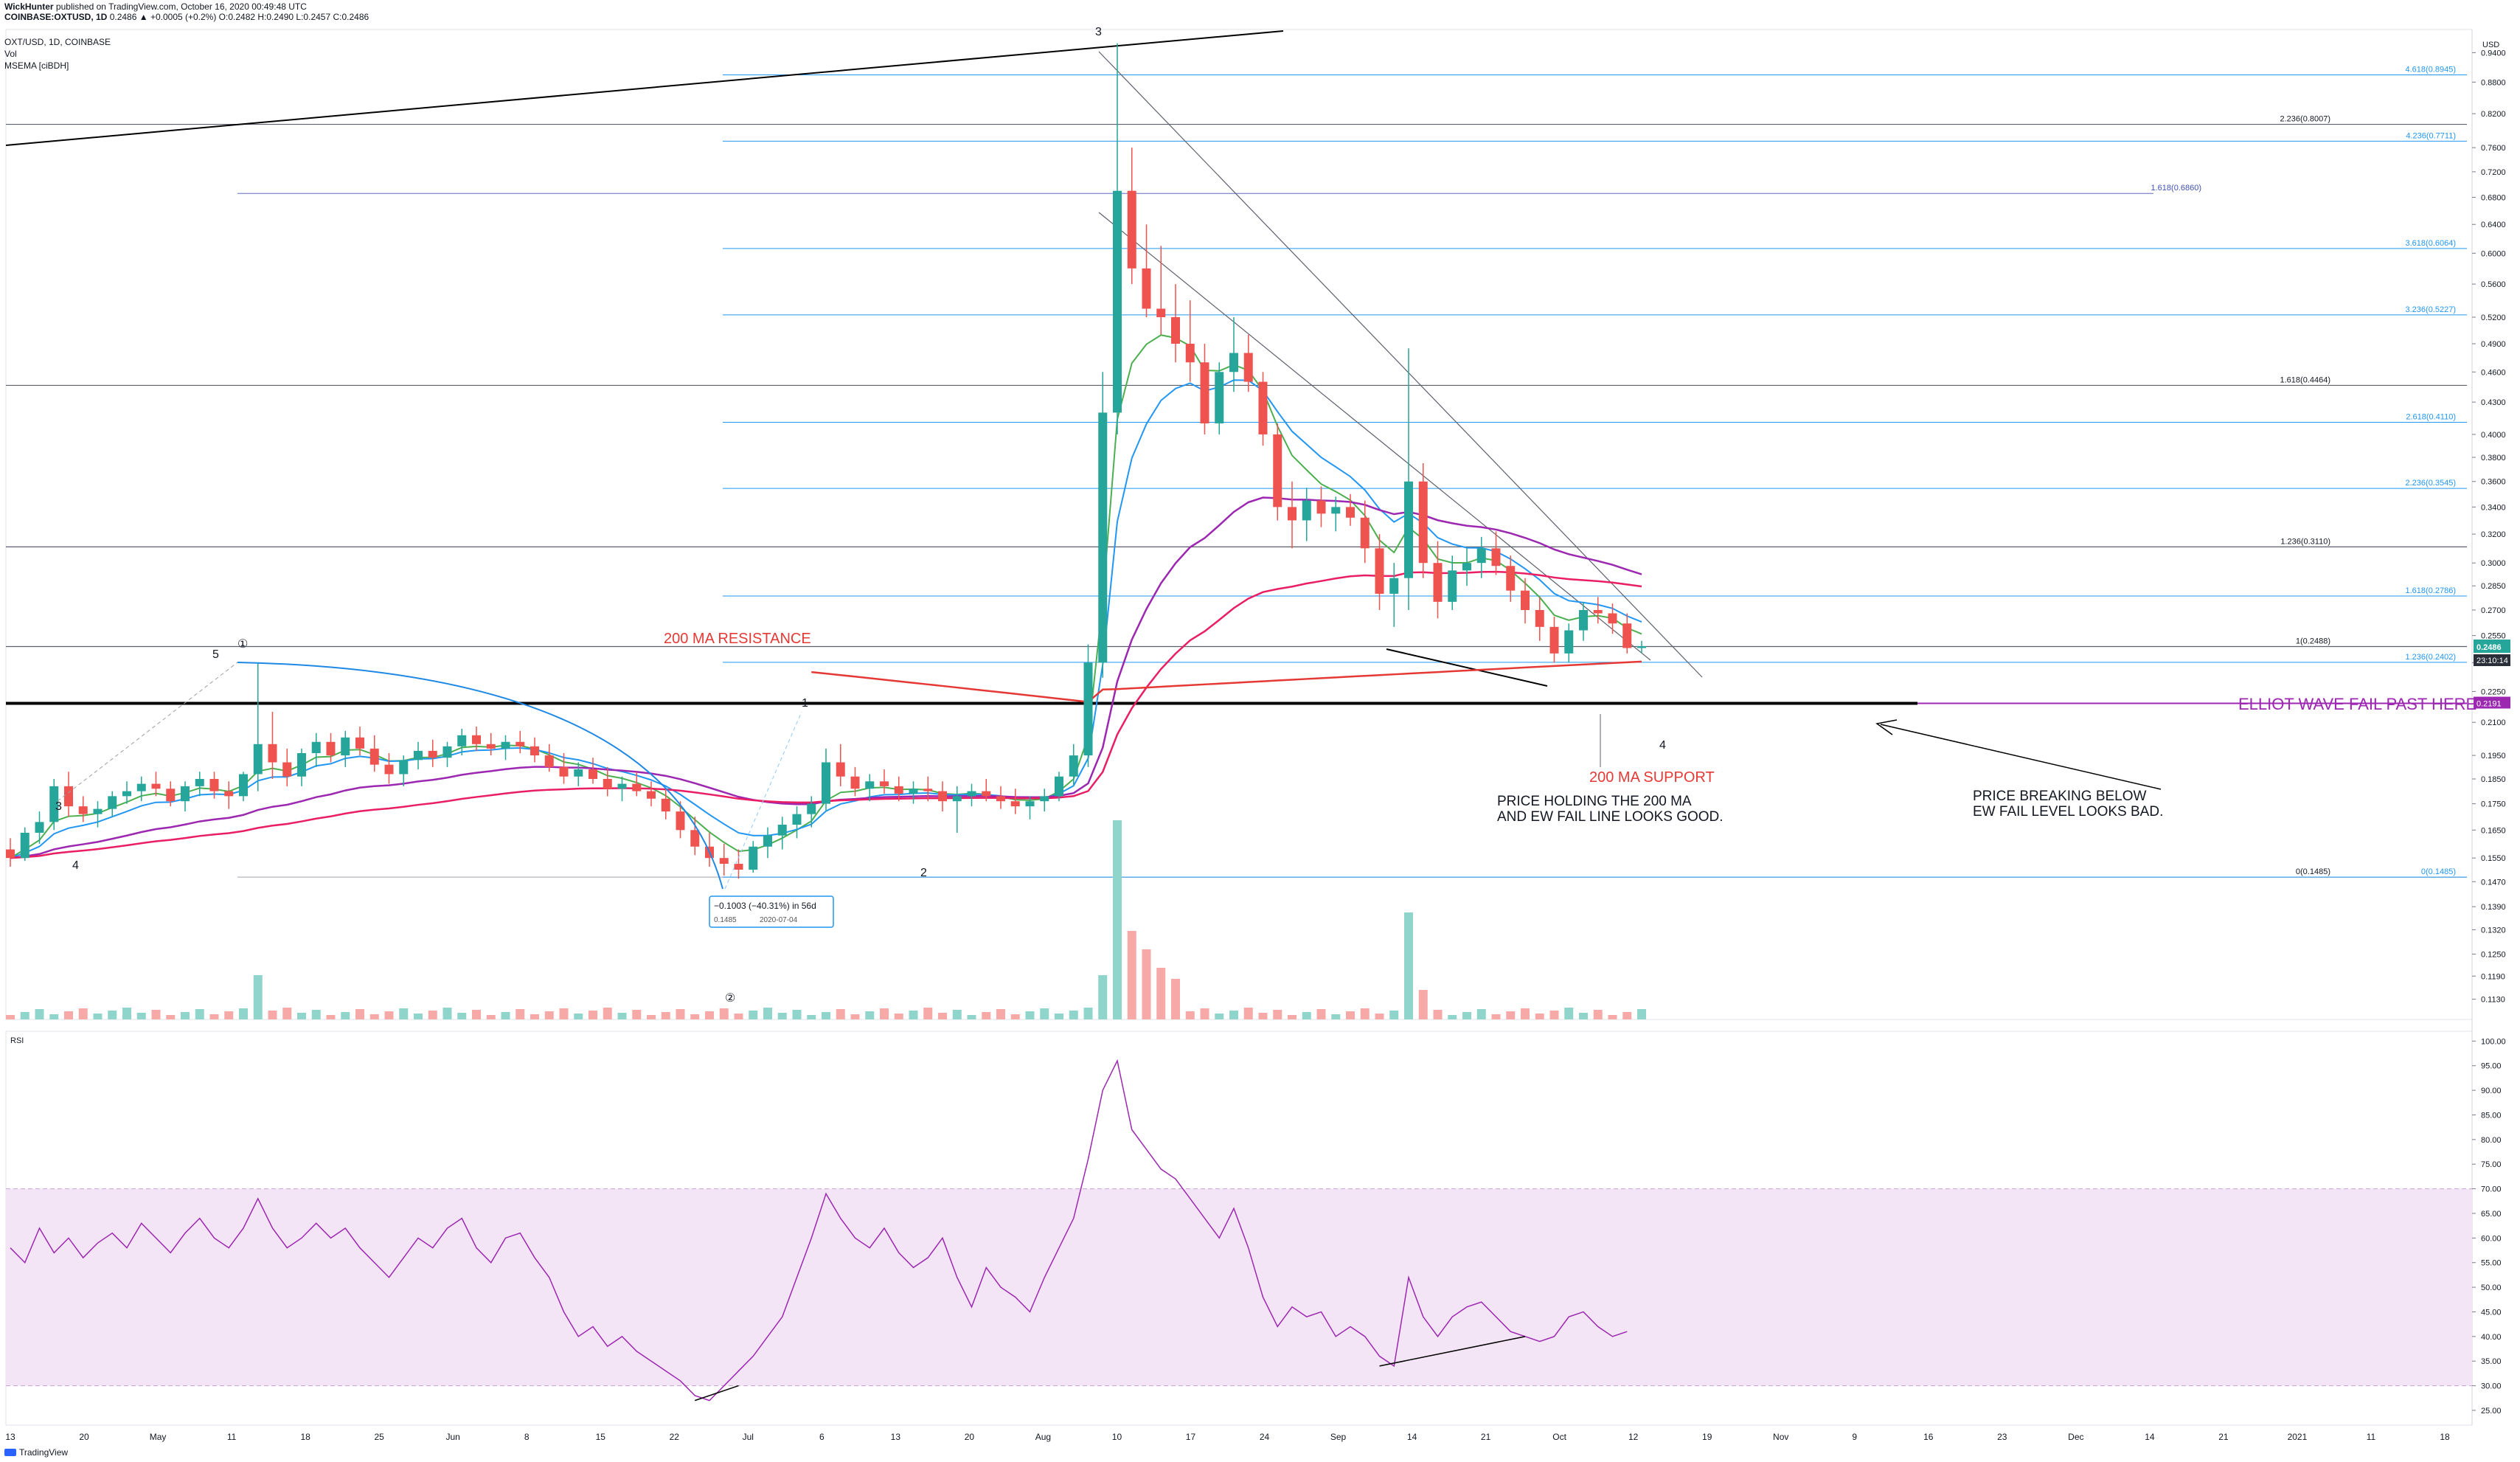 This screenshot has height=1462, width=2520. Describe the element at coordinates (2002, 1437) in the screenshot. I see `time-tick-label: 23` at that location.